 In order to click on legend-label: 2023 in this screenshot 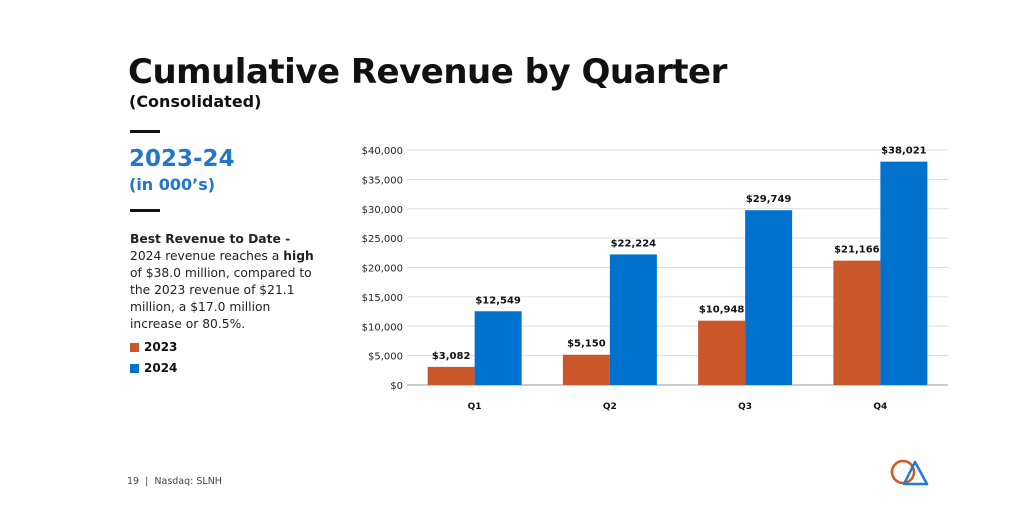, I will do `click(161, 347)`.